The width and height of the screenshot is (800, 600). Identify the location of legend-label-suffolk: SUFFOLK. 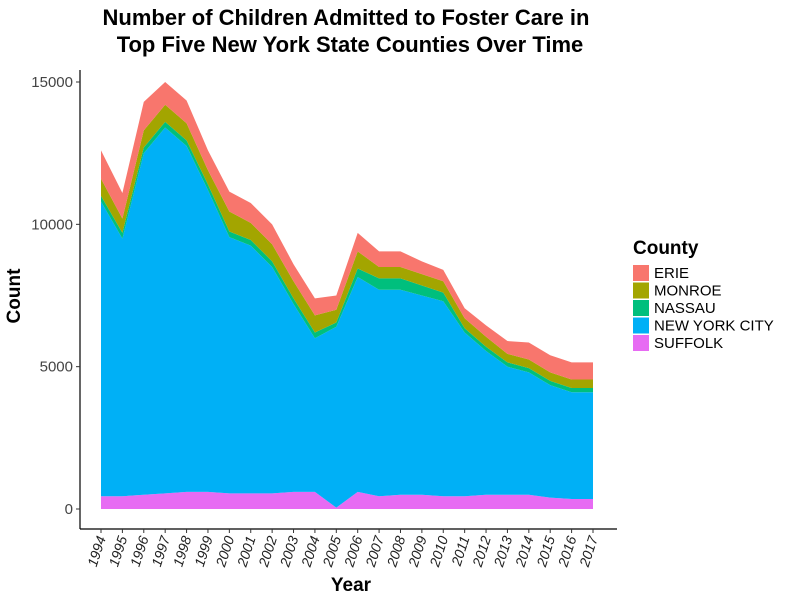
(688, 343).